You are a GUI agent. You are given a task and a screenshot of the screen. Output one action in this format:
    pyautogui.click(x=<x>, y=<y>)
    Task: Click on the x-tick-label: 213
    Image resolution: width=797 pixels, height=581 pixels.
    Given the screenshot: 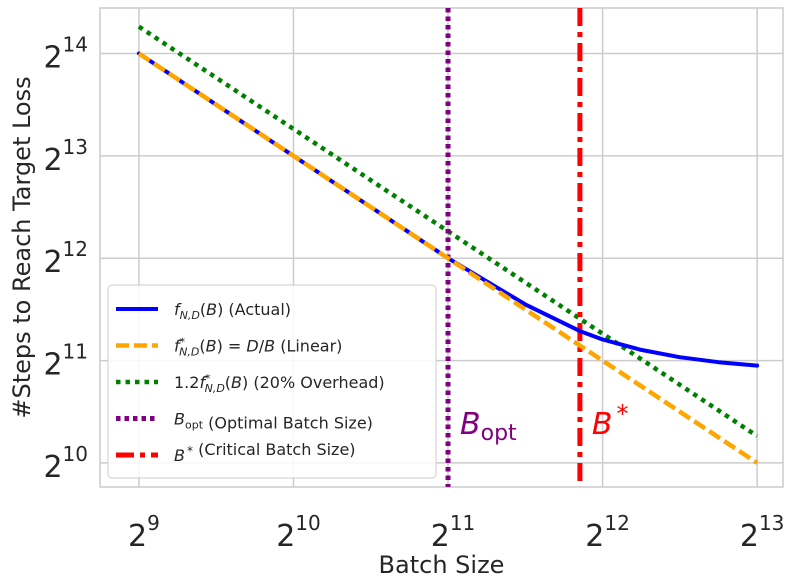 What is the action you would take?
    pyautogui.click(x=762, y=532)
    